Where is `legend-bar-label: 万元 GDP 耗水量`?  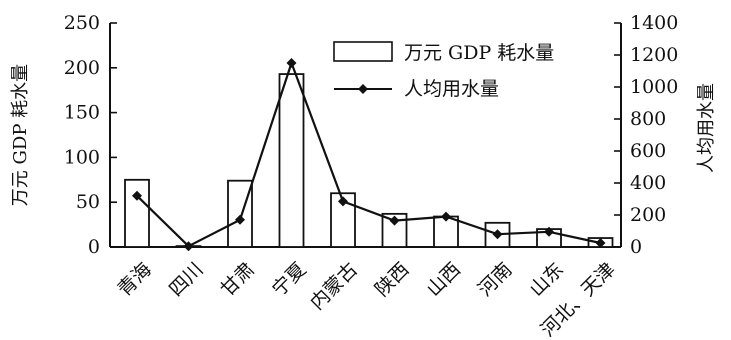 legend-bar-label: 万元 GDP 耗水量 is located at coordinates (479, 53).